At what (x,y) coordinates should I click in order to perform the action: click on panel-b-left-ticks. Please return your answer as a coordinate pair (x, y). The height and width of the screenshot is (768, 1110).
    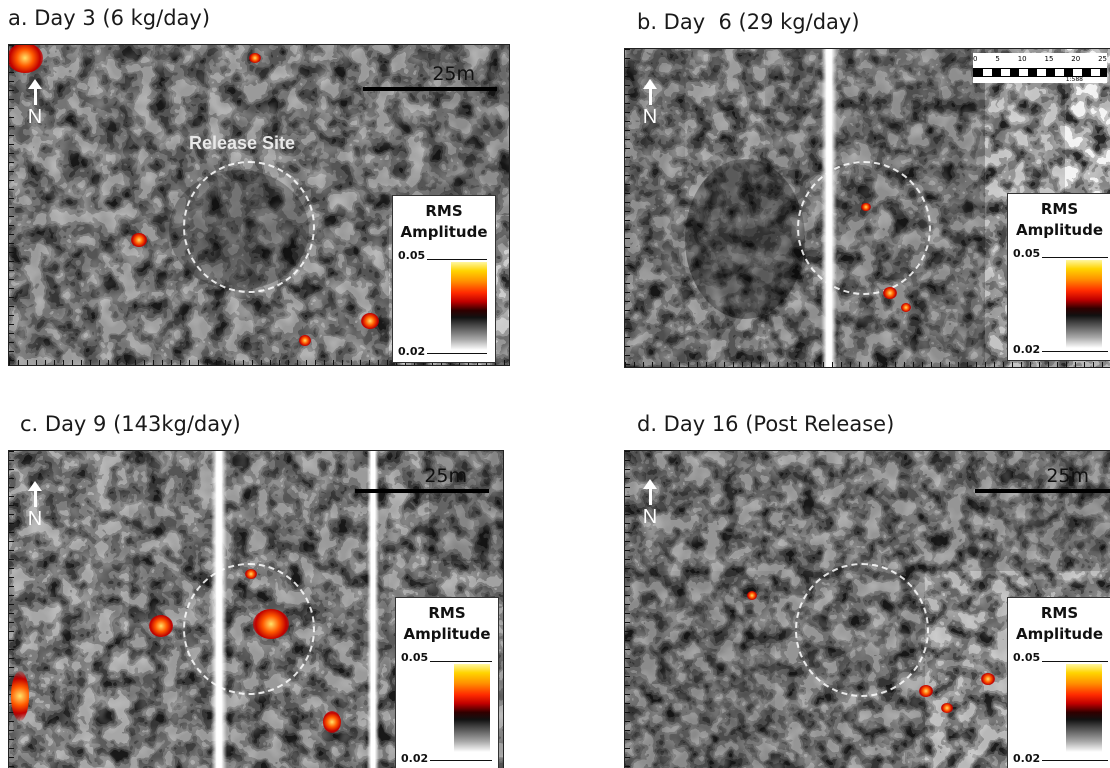
    Looking at the image, I should click on (627, 208).